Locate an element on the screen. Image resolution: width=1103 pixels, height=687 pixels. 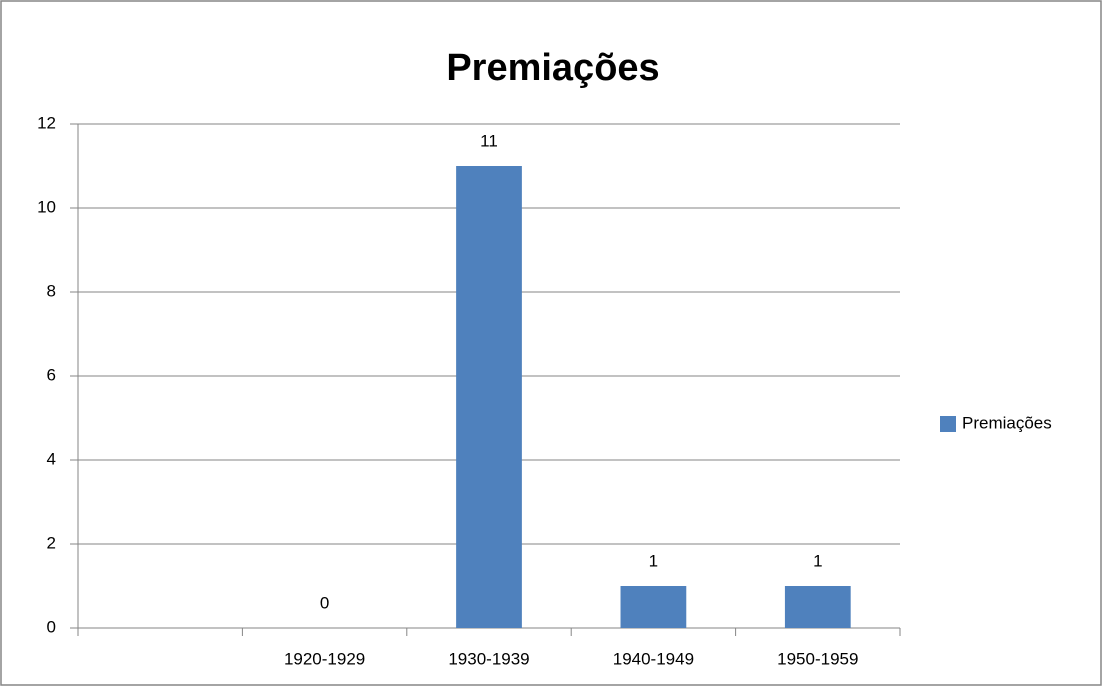
y-tick-label: 6 is located at coordinates (51, 374).